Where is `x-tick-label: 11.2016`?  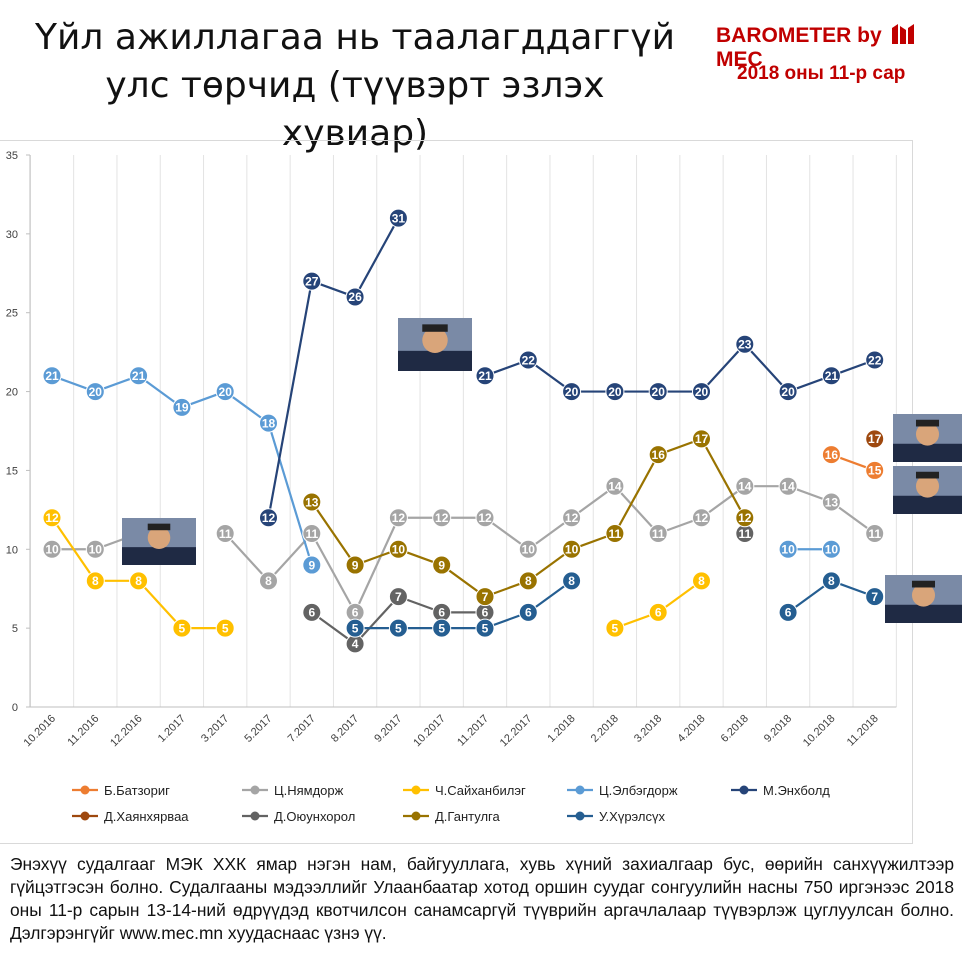
x-tick-label: 11.2016 is located at coordinates (83, 731).